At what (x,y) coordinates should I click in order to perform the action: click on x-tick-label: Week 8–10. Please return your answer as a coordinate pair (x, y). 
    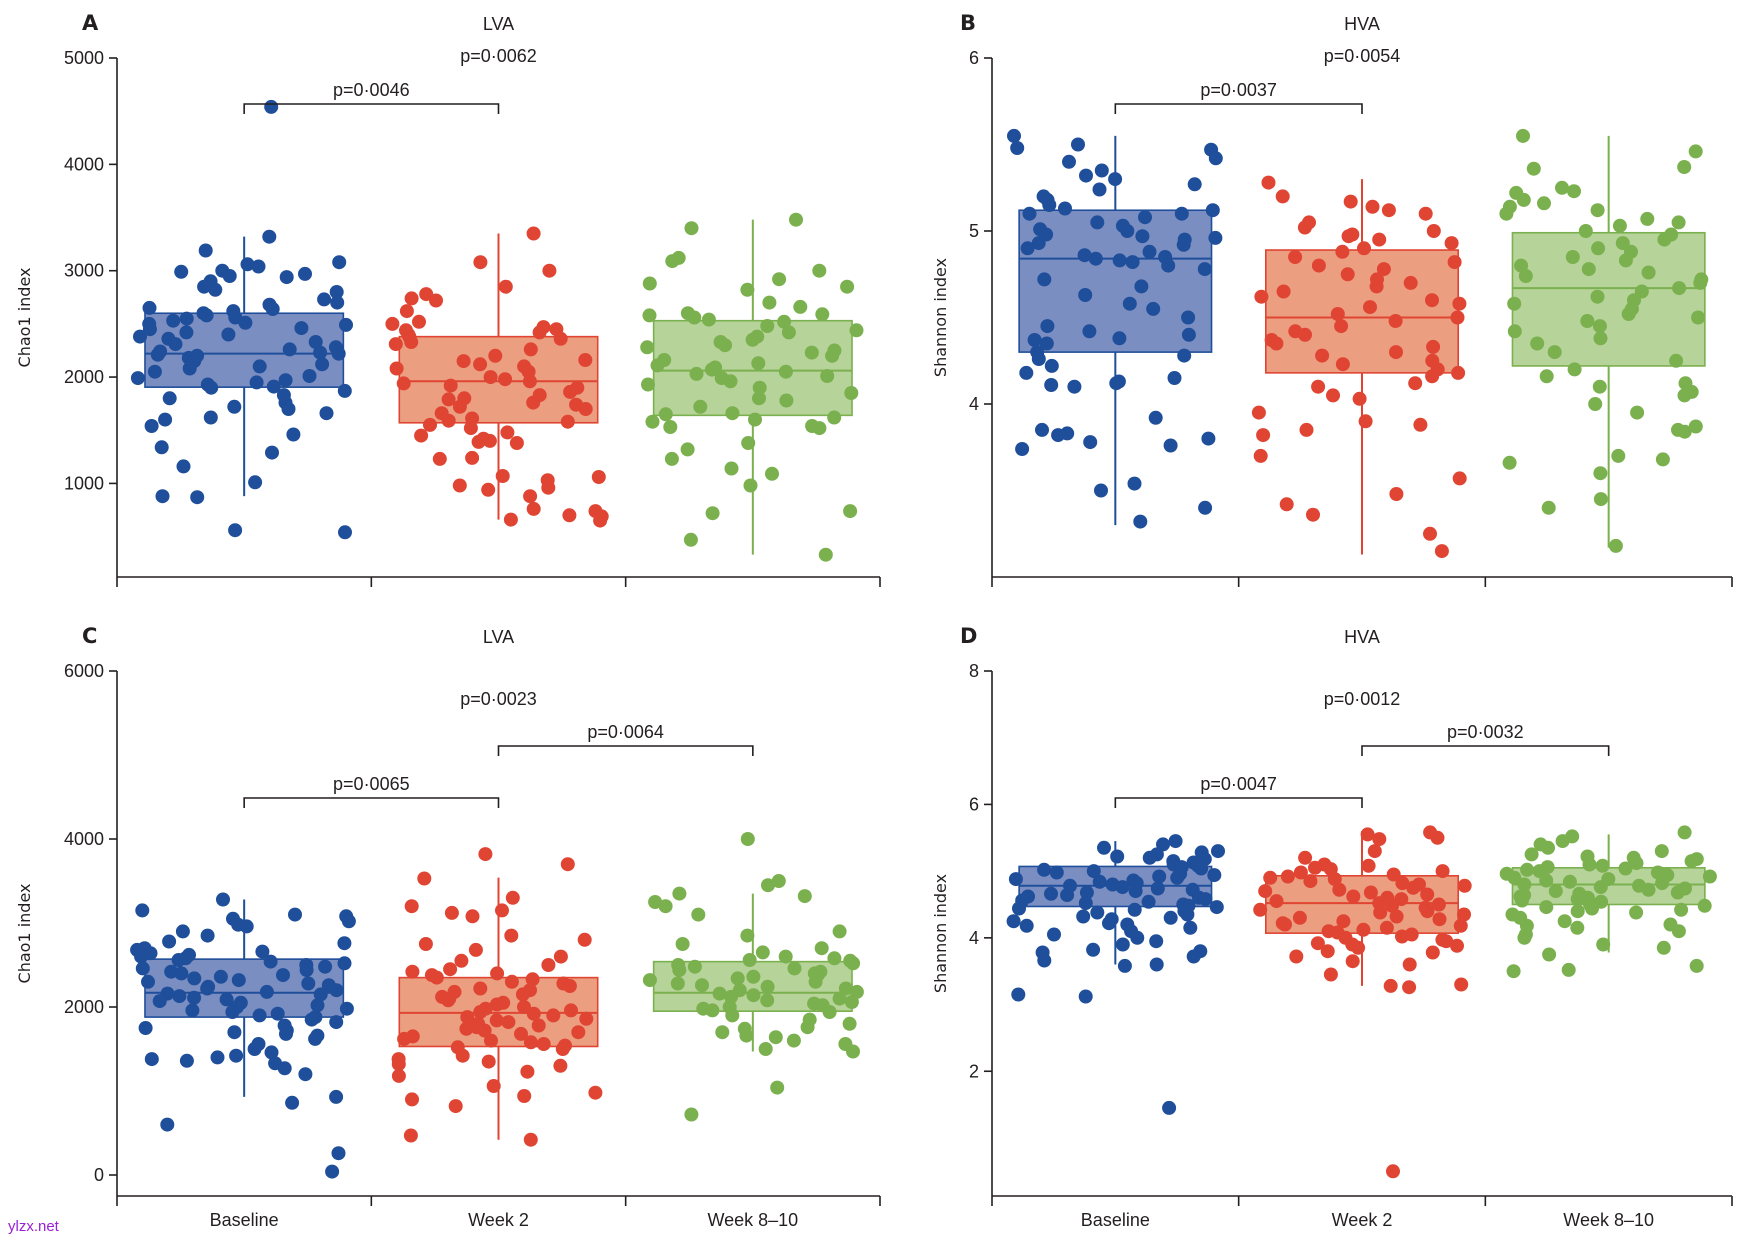
    Looking at the image, I should click on (752, 1220).